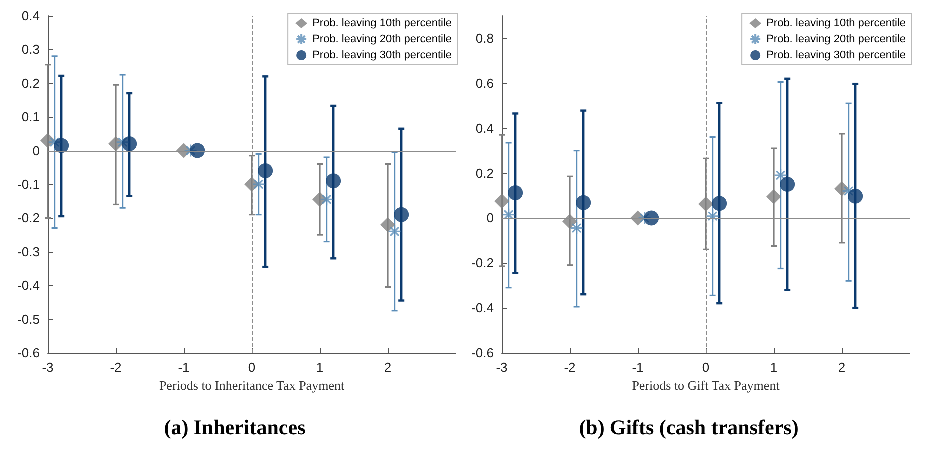  What do you see at coordinates (31, 50) in the screenshot?
I see `y-tick-label: 0.3` at bounding box center [31, 50].